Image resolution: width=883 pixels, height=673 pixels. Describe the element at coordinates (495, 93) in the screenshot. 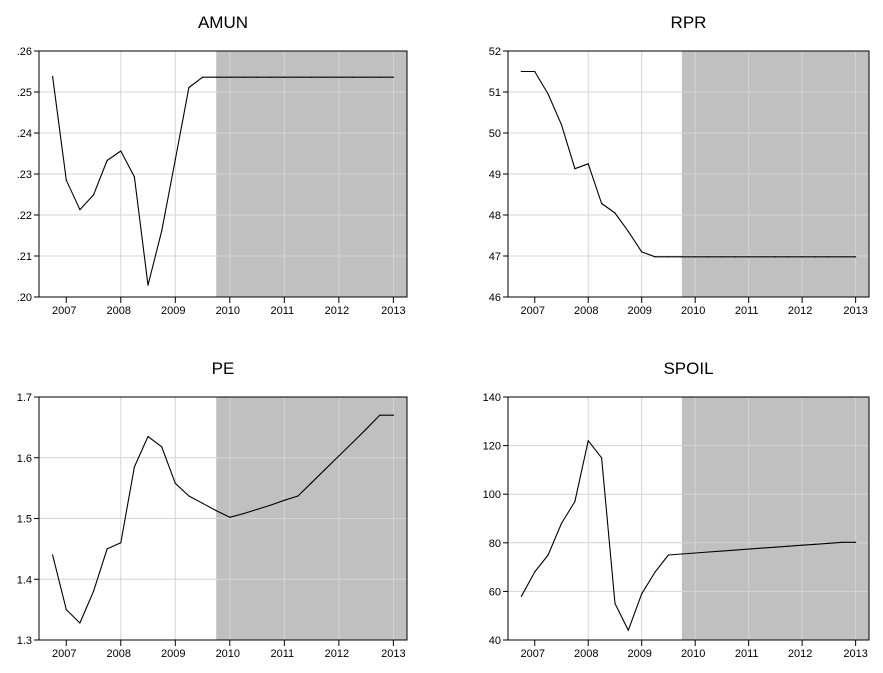

I see `y-tick-label: 51` at that location.